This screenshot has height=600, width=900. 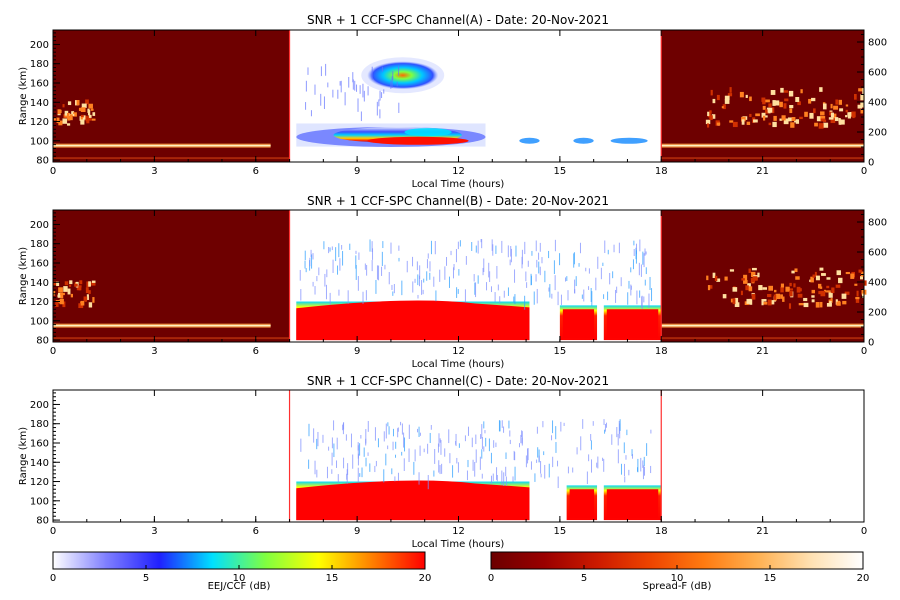 I want to click on colorbar-tick-label: 15, so click(x=332, y=578).